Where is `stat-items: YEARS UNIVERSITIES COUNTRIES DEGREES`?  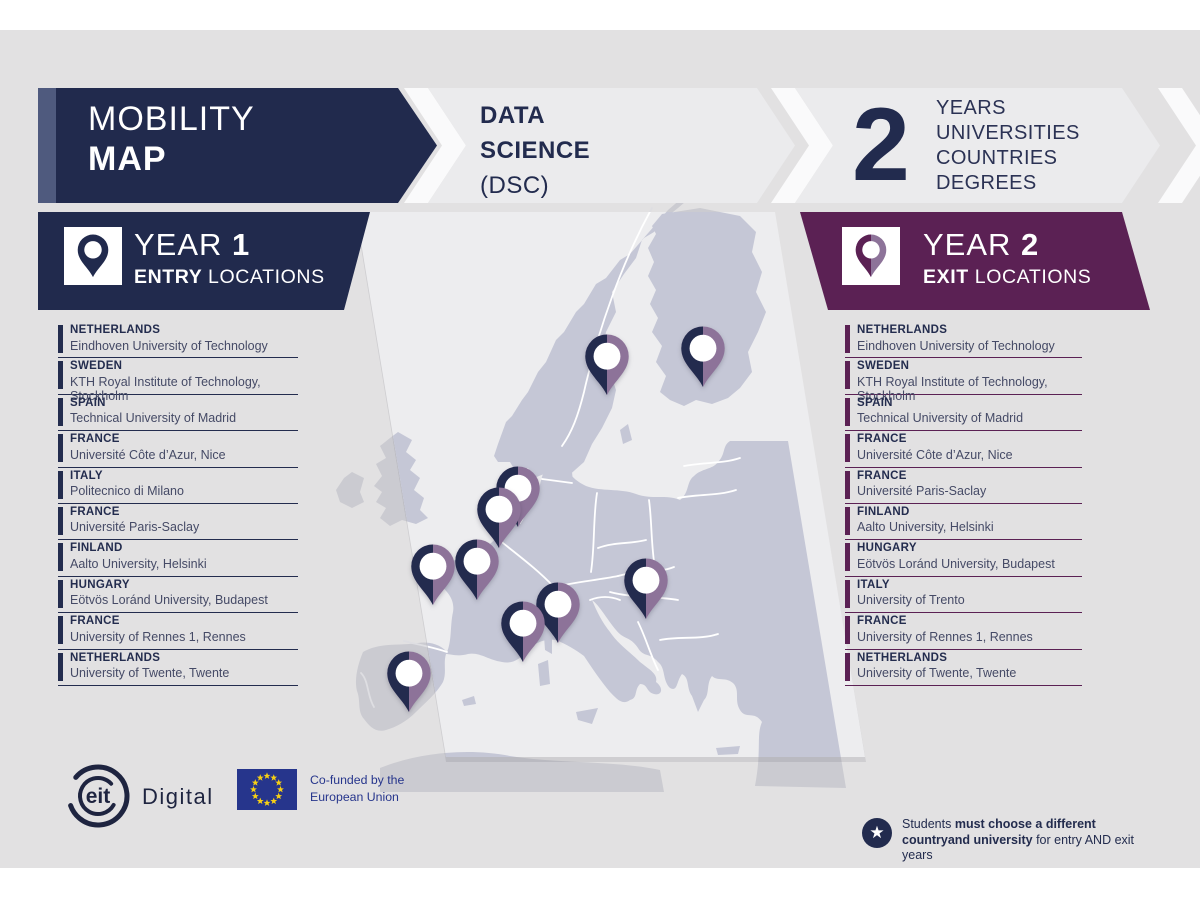 stat-items: YEARS UNIVERSITIES COUNTRIES DEGREES is located at coordinates (1008, 146).